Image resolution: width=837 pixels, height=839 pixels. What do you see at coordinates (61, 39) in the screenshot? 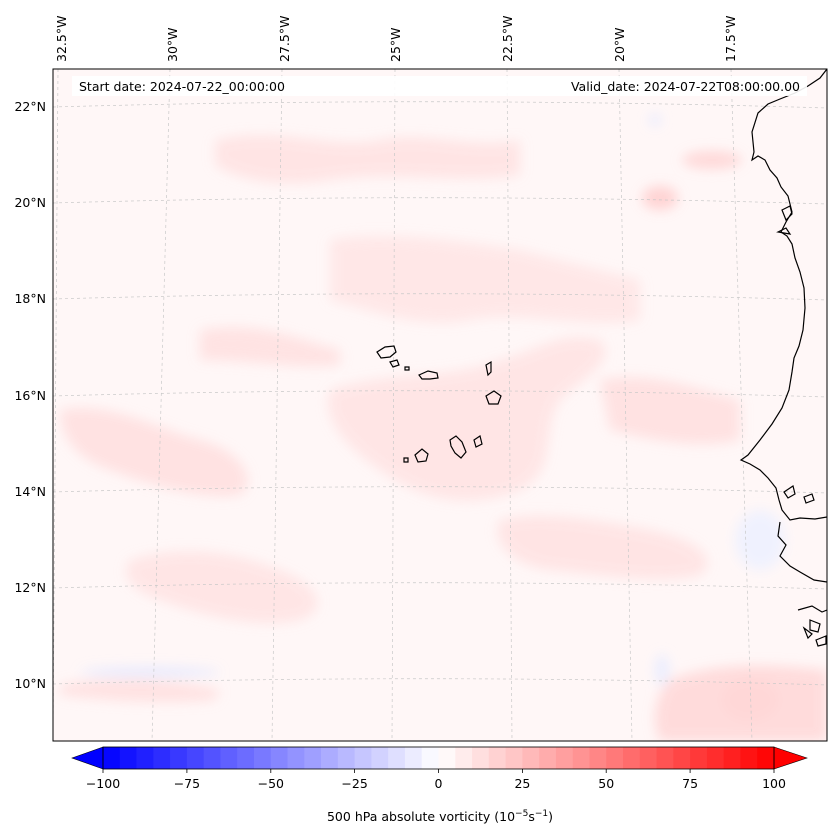
I see `lon-label: 32.5°W` at bounding box center [61, 39].